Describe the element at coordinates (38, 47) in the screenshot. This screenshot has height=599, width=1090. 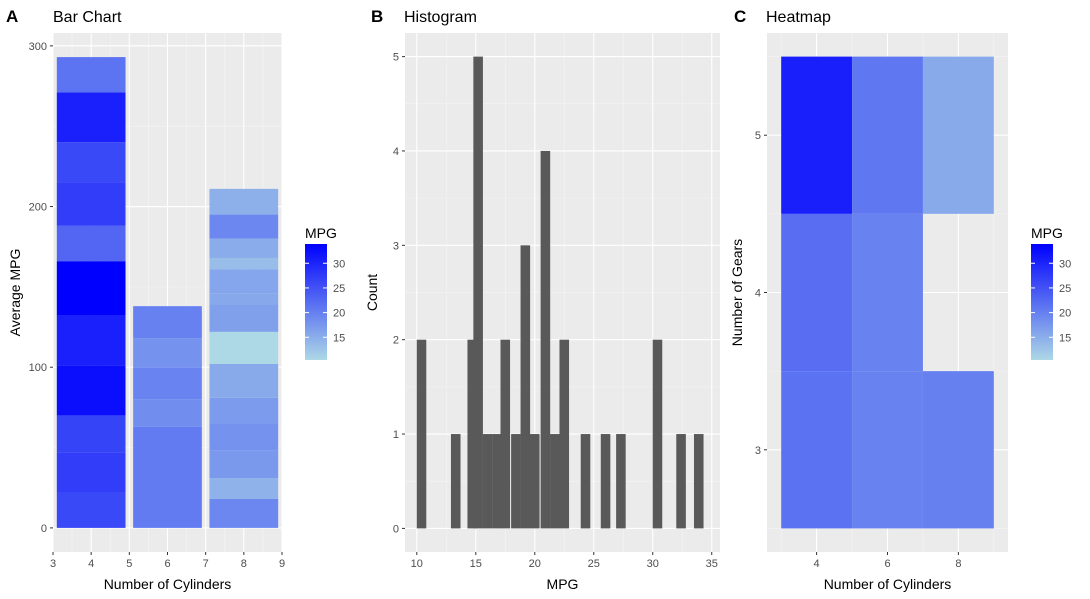
I see `y-tick-label: 300` at that location.